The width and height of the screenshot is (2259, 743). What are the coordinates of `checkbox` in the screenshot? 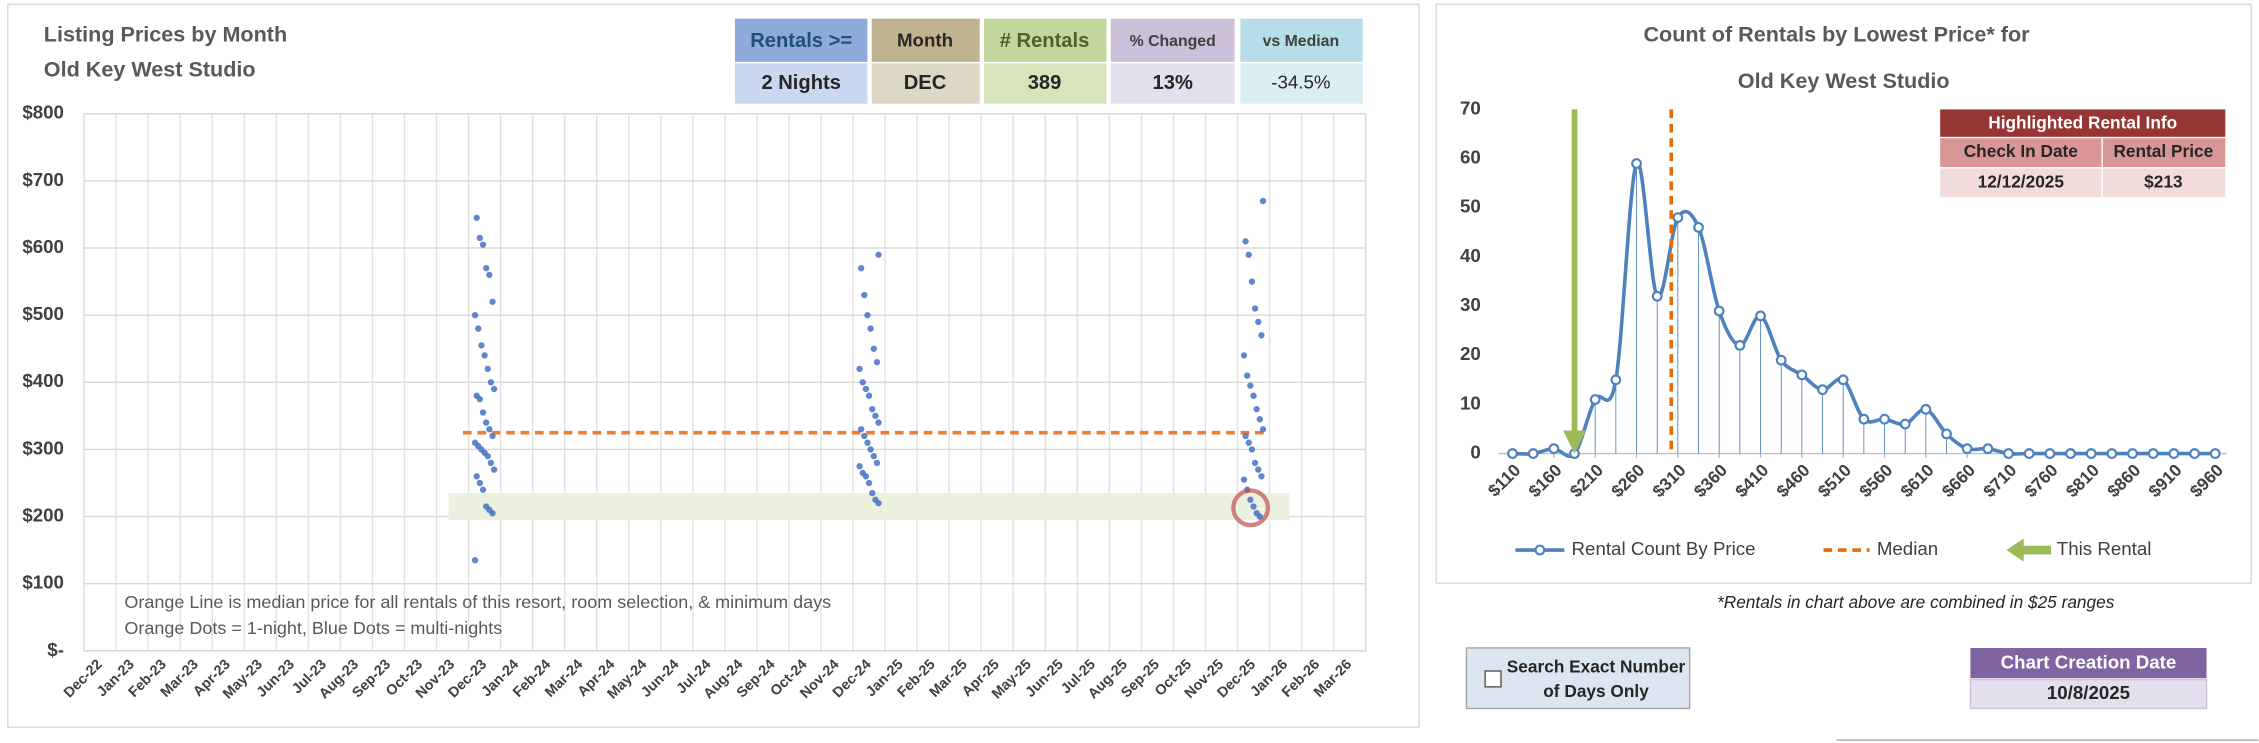 It's located at (1493, 679).